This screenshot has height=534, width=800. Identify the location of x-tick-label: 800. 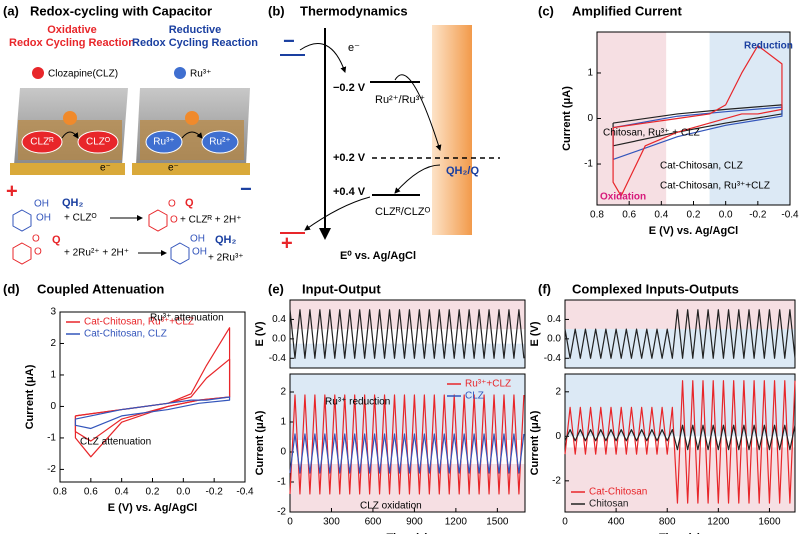
(667, 522).